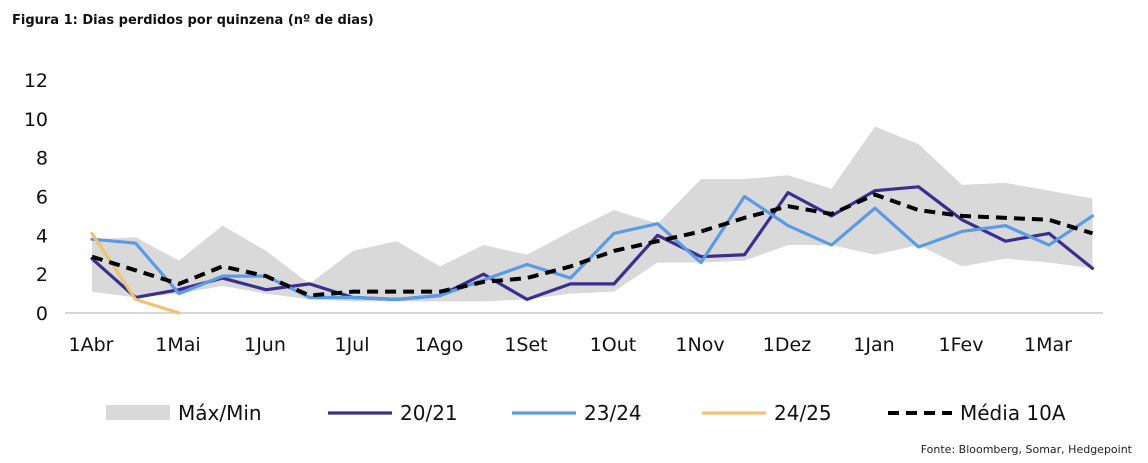 The width and height of the screenshot is (1148, 463). I want to click on legend-label: 24/25, so click(803, 413).